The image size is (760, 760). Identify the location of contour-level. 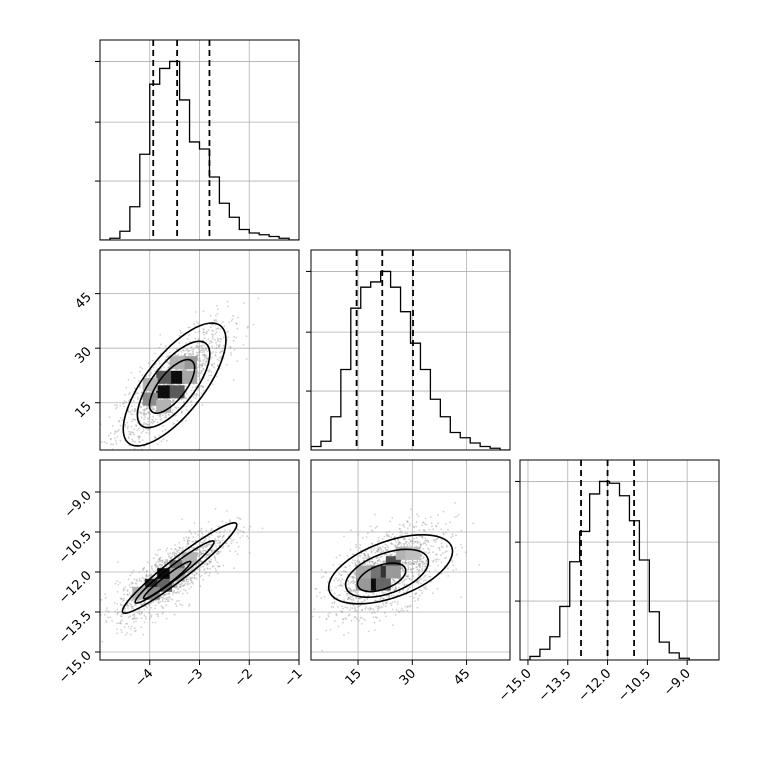
(381, 577).